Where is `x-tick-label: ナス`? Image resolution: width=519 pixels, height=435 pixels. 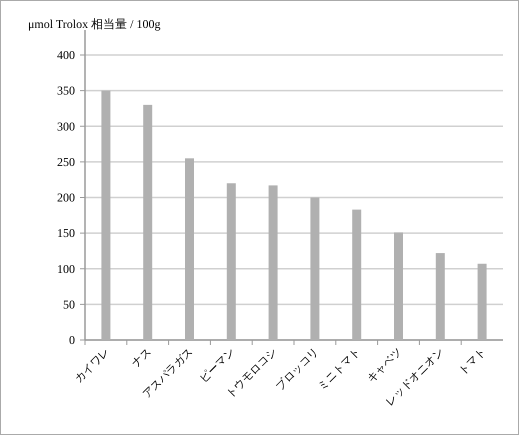 x-tick-label: ナス is located at coordinates (142, 358).